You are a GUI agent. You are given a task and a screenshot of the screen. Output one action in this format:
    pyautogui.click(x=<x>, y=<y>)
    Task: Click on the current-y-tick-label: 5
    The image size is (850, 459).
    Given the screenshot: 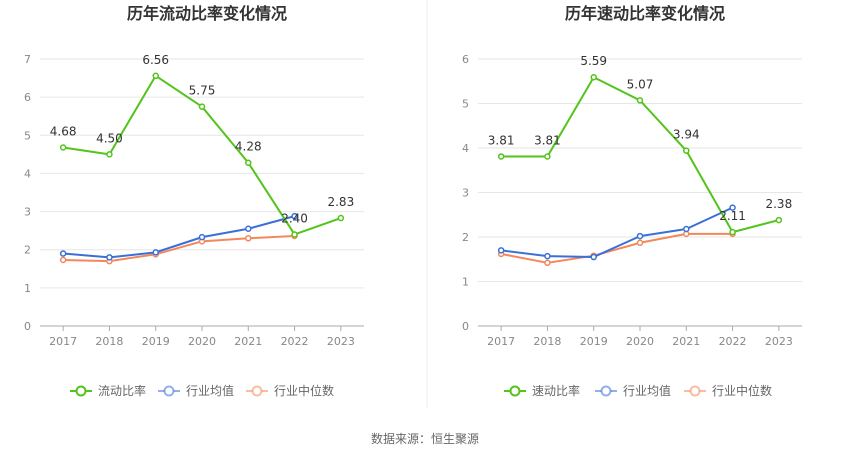 What is the action you would take?
    pyautogui.click(x=27, y=135)
    